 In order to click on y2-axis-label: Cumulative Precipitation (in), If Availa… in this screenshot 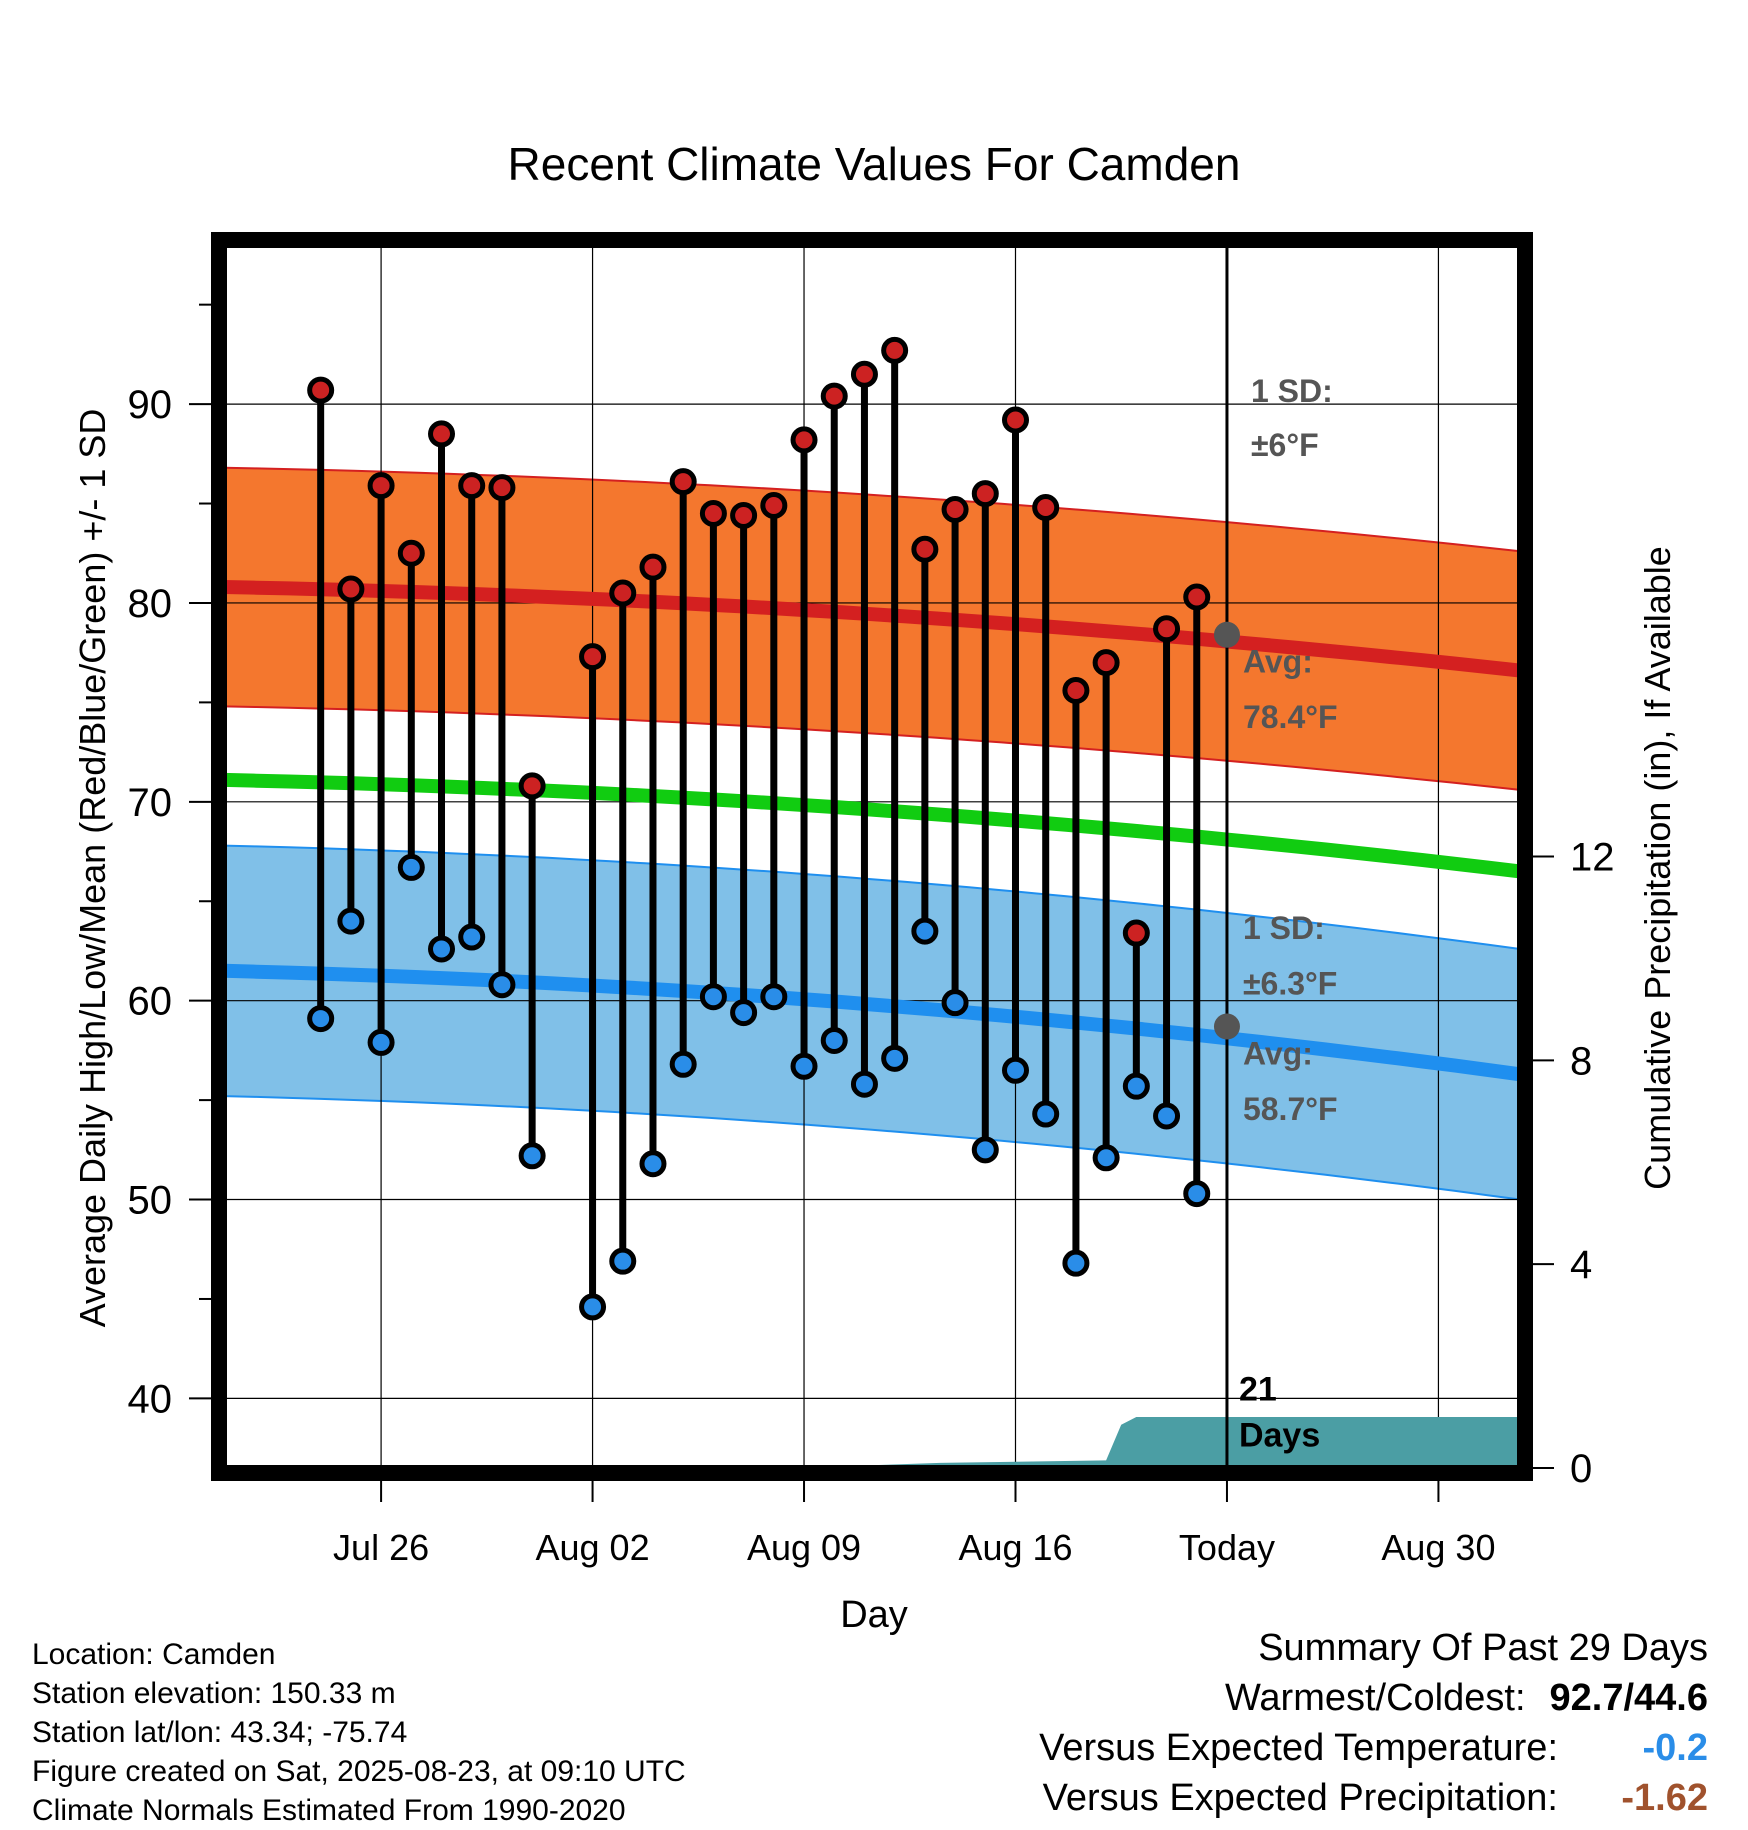, I will do `click(1657, 868)`.